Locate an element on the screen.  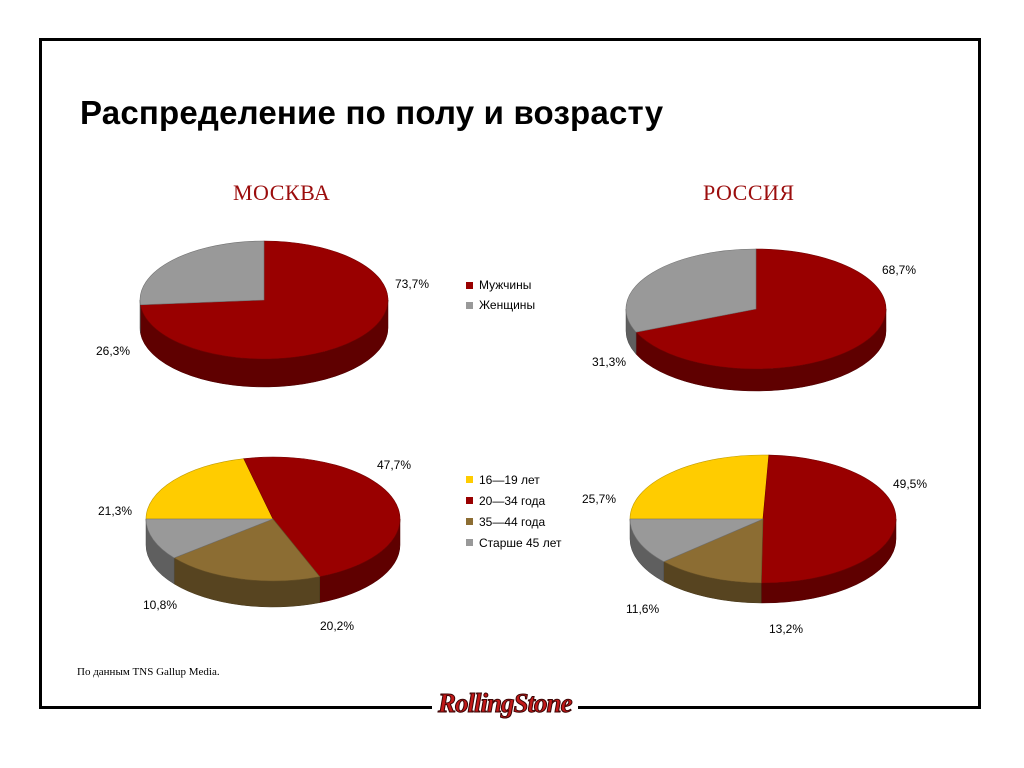
legend-label: Старше 45 лет is located at coordinates (520, 542).